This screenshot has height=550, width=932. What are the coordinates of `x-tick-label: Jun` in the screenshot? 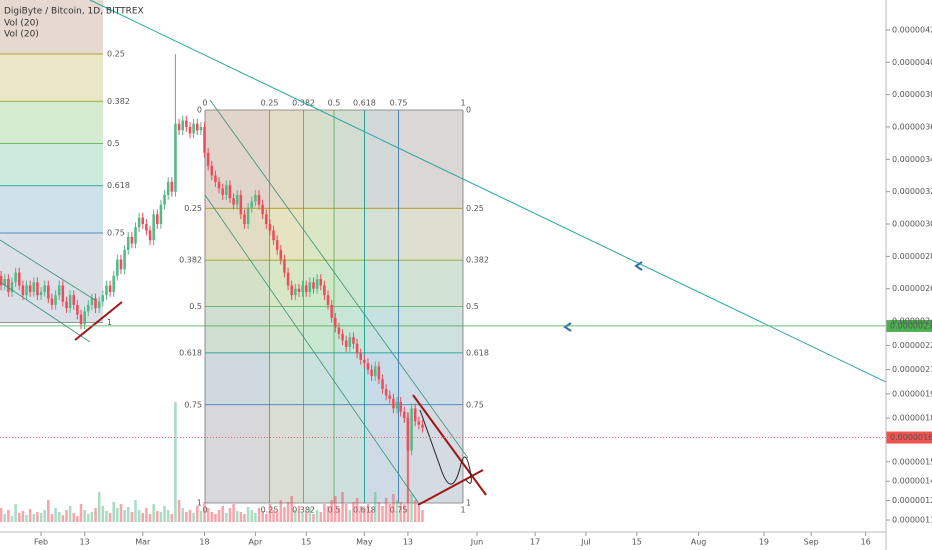 It's located at (477, 542).